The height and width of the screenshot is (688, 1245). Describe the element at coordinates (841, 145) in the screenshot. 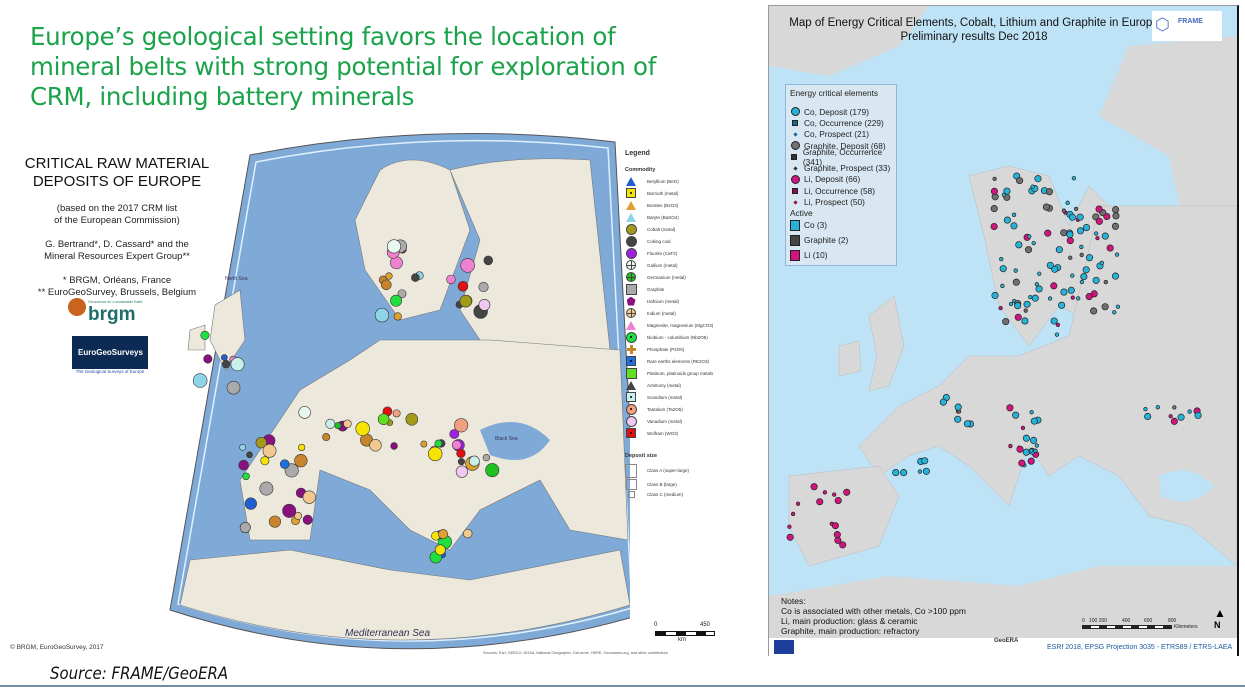

I see `legend-item: Graphite, Deposit (68)` at that location.